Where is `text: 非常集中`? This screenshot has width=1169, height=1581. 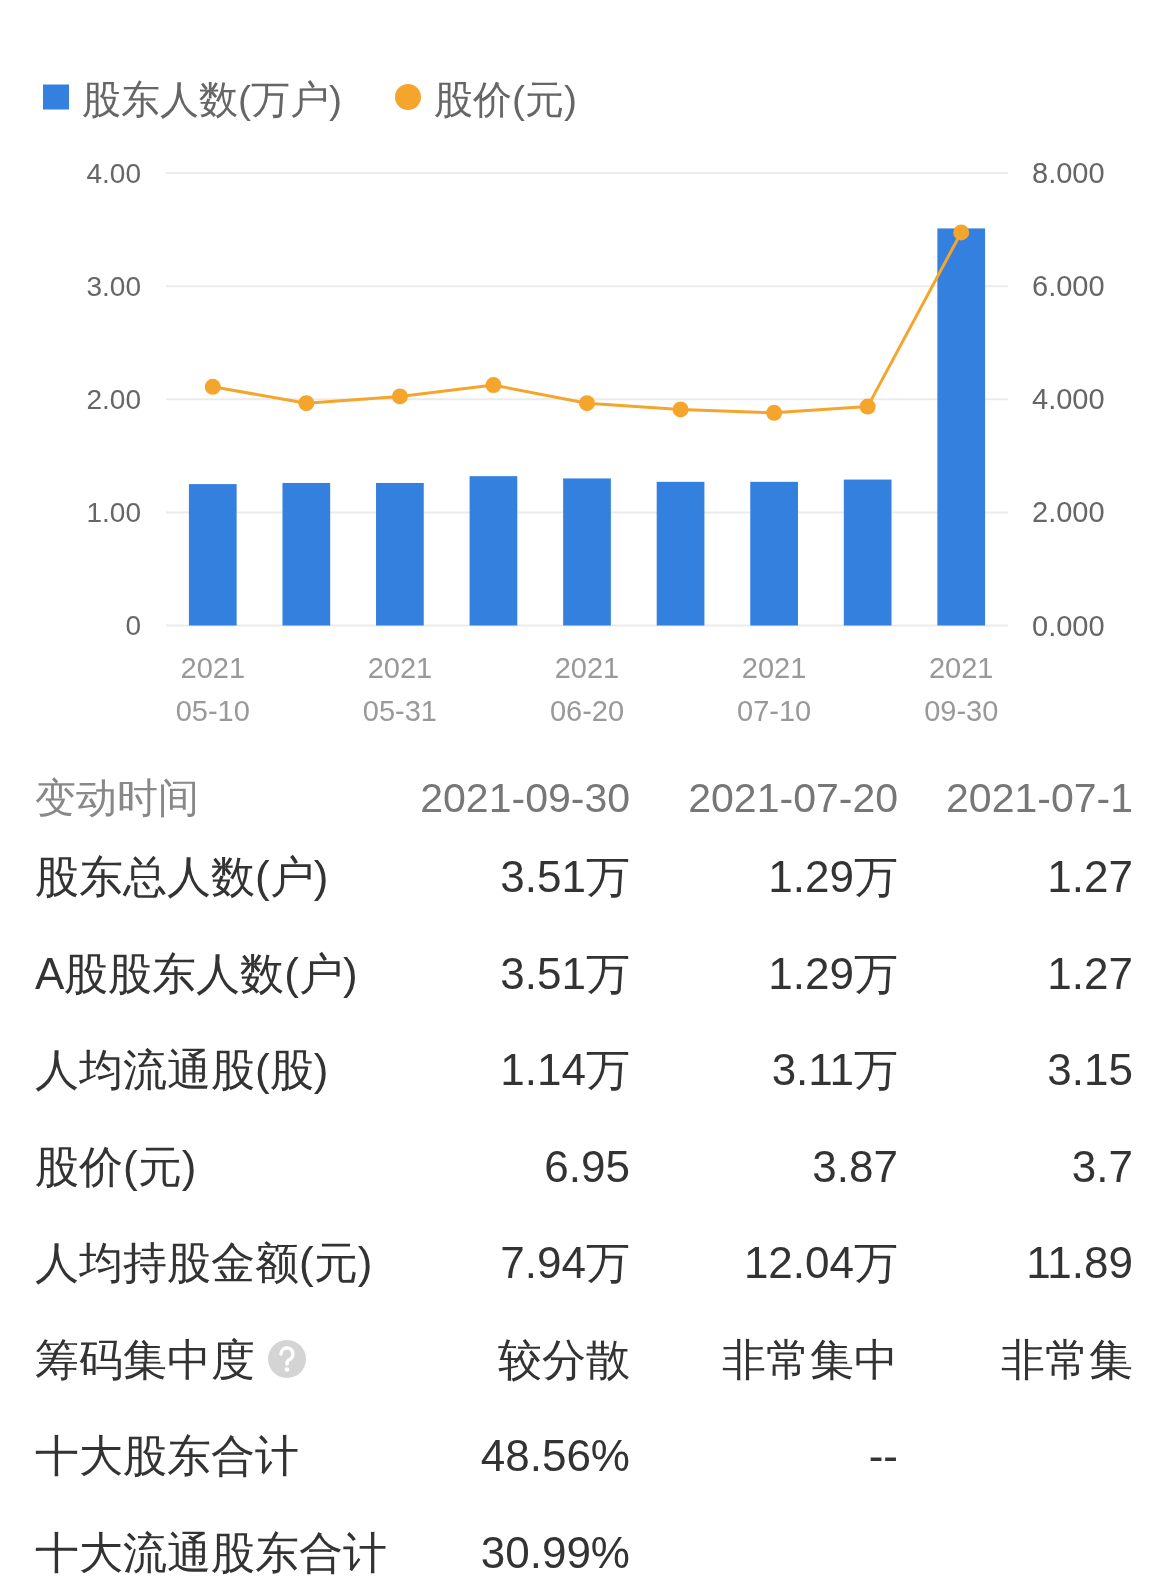 text: 非常集中 is located at coordinates (810, 1359).